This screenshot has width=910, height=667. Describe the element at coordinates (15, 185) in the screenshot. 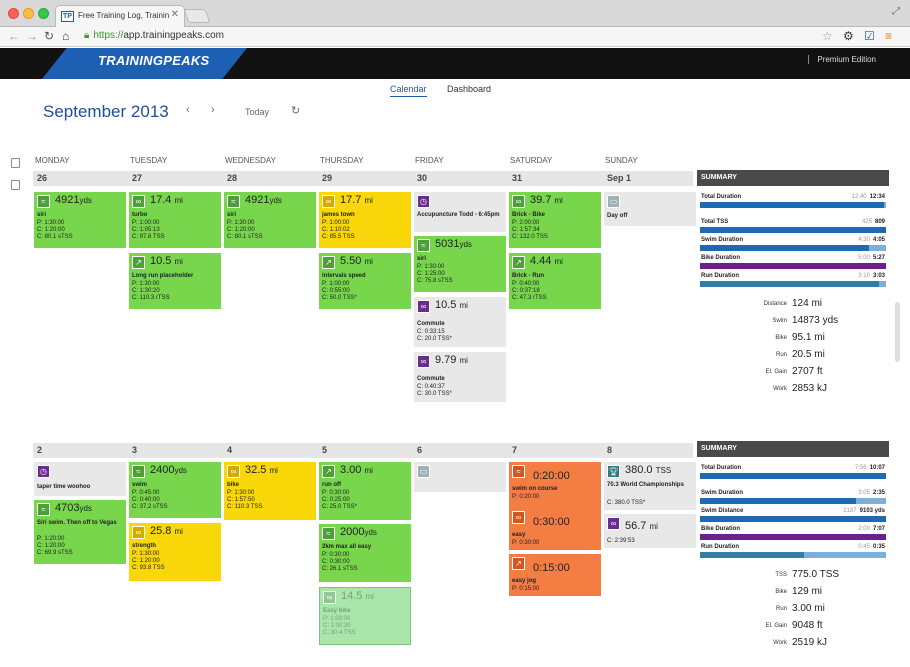

I see `export-icon` at that location.